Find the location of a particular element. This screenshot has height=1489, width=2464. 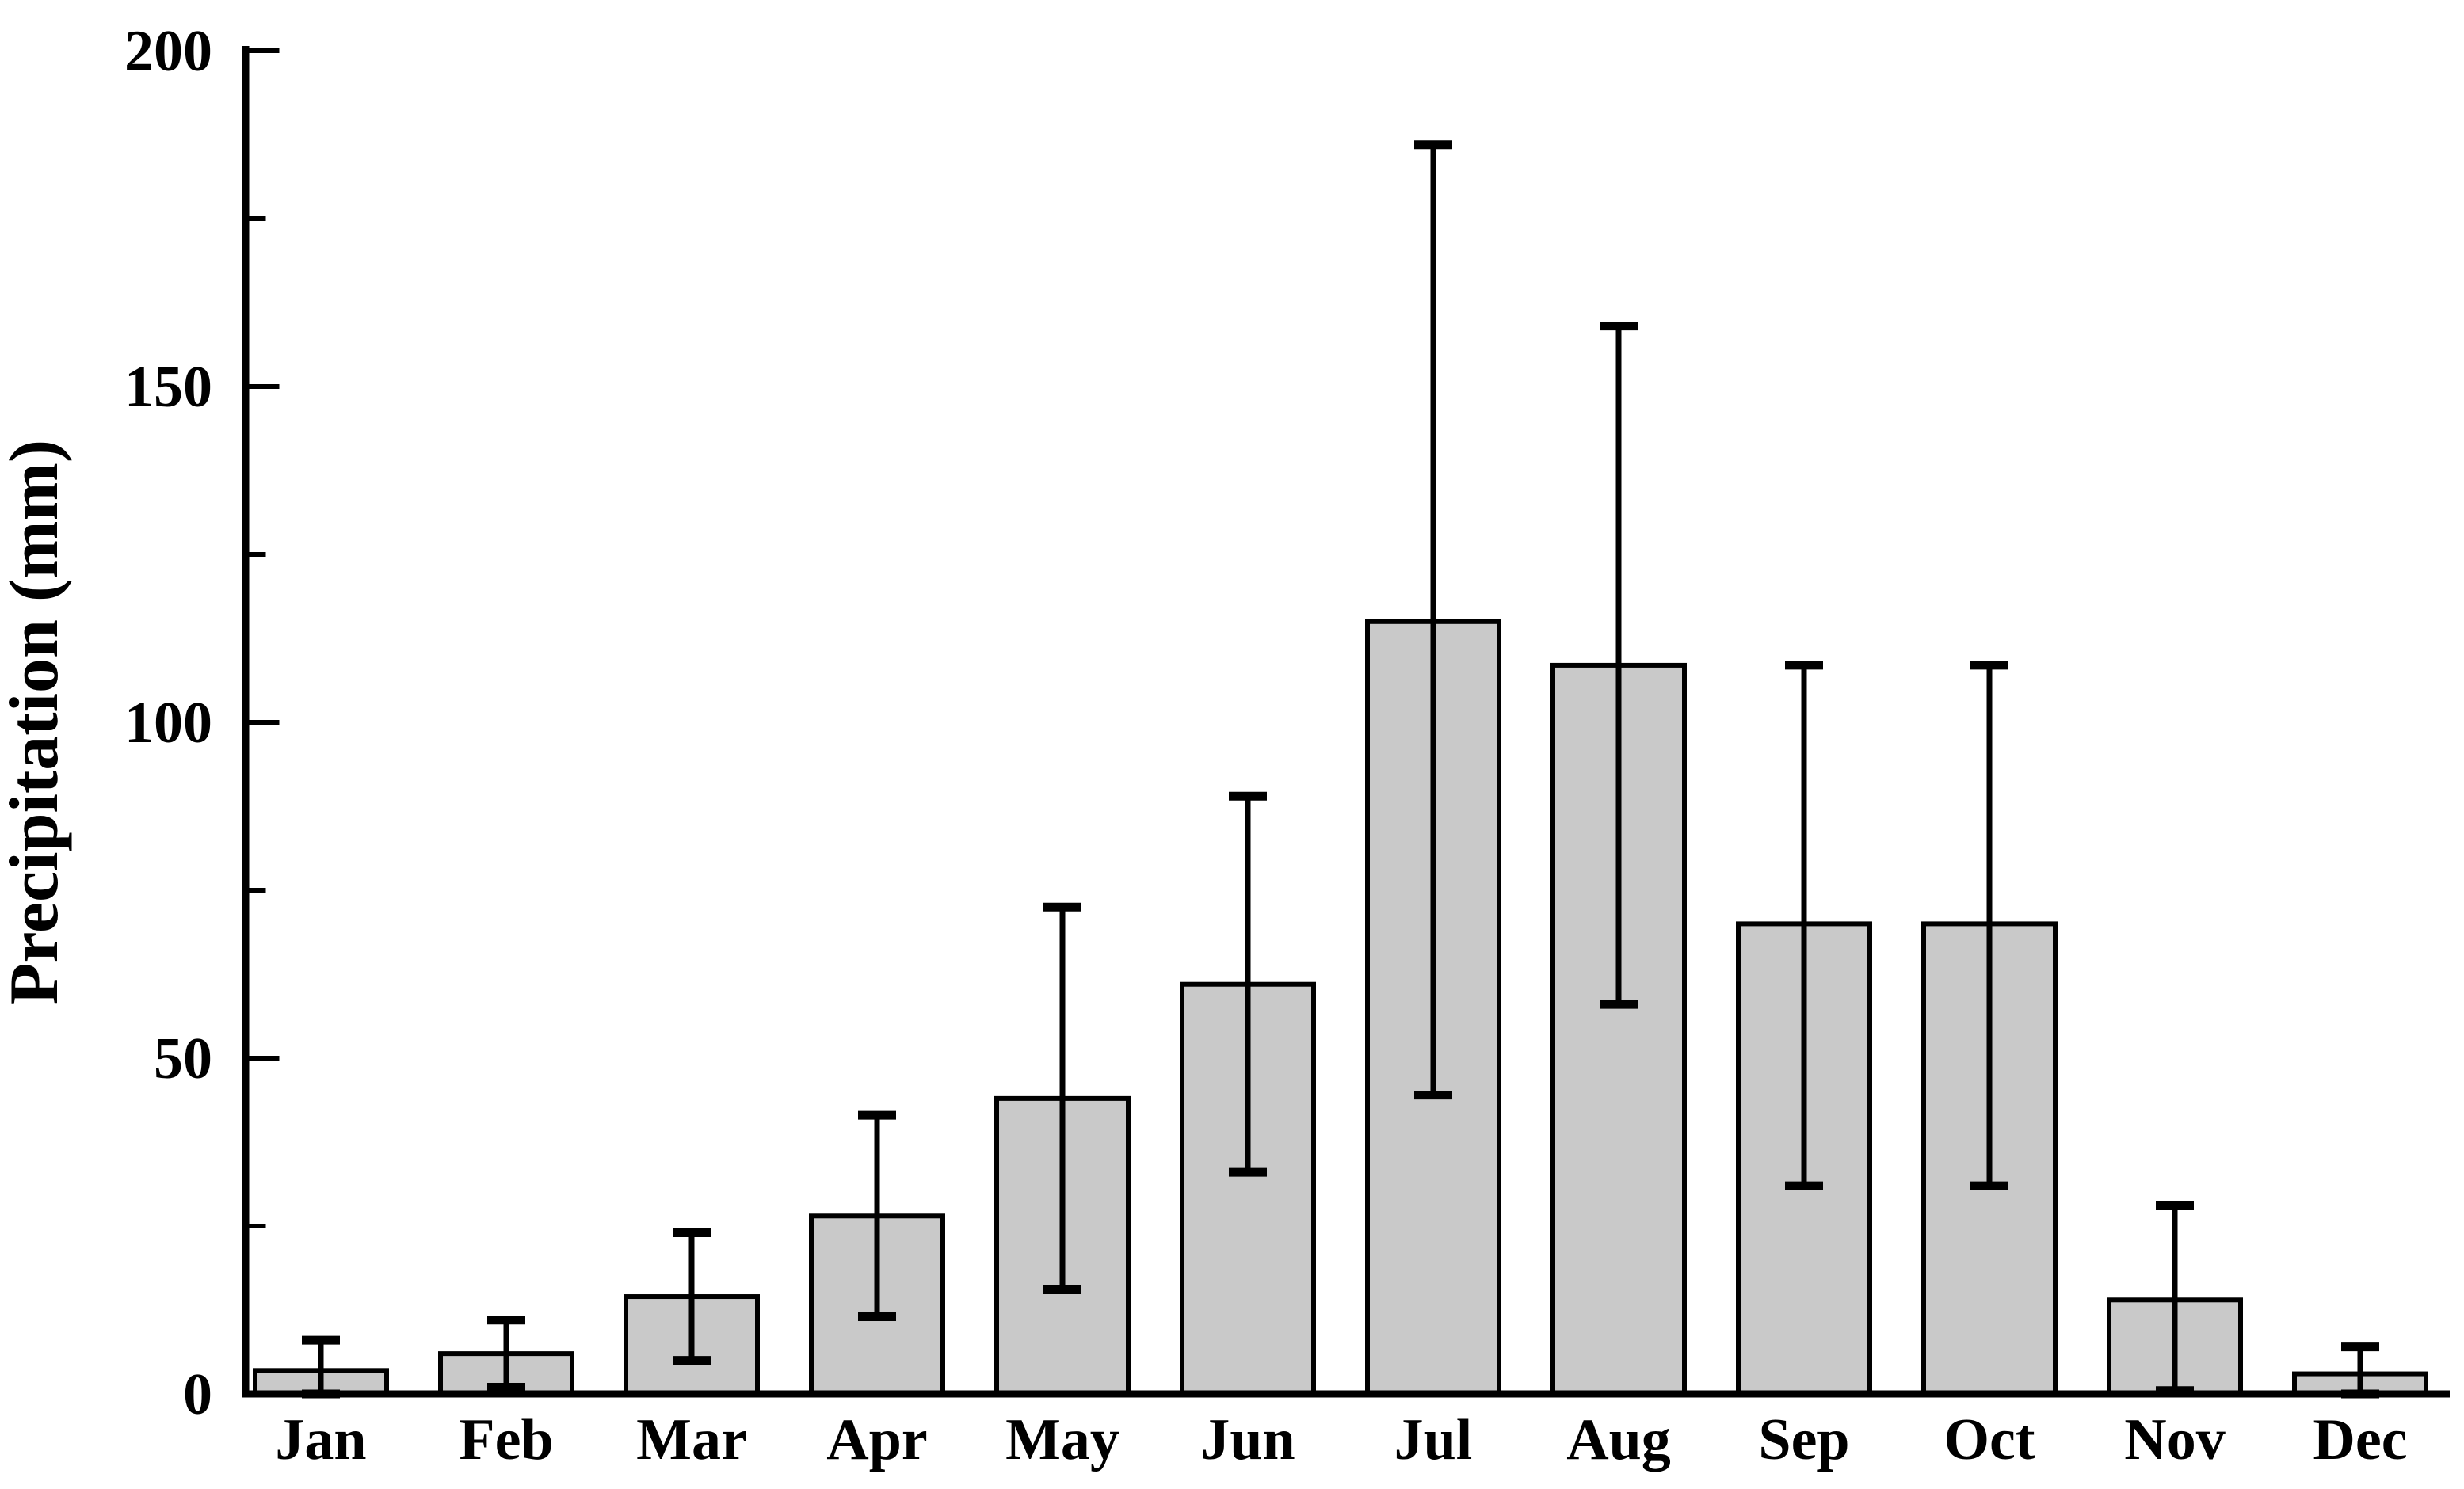

x-tick-label-aug: Aug is located at coordinates (1618, 1440).